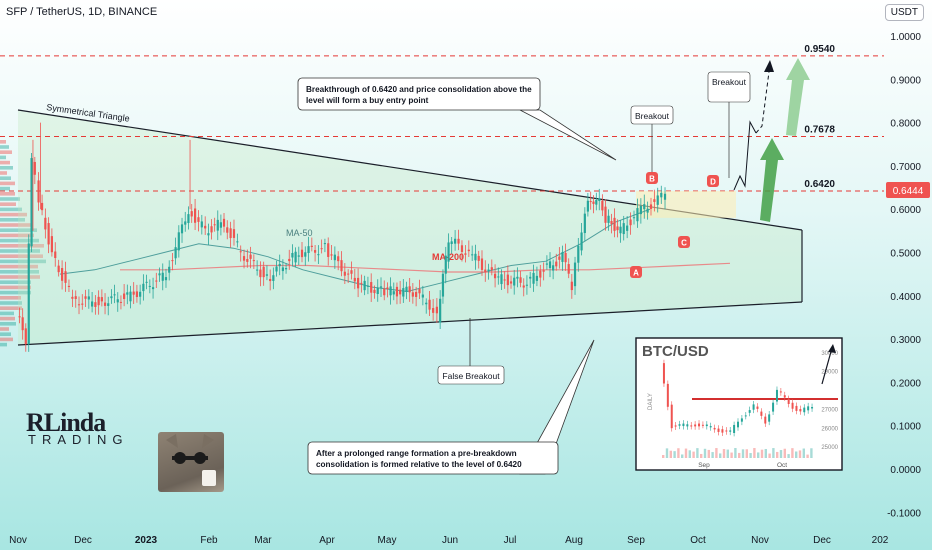 The image size is (932, 550). I want to click on callout-top-text-line: level will form a buy entry point, so click(367, 100).